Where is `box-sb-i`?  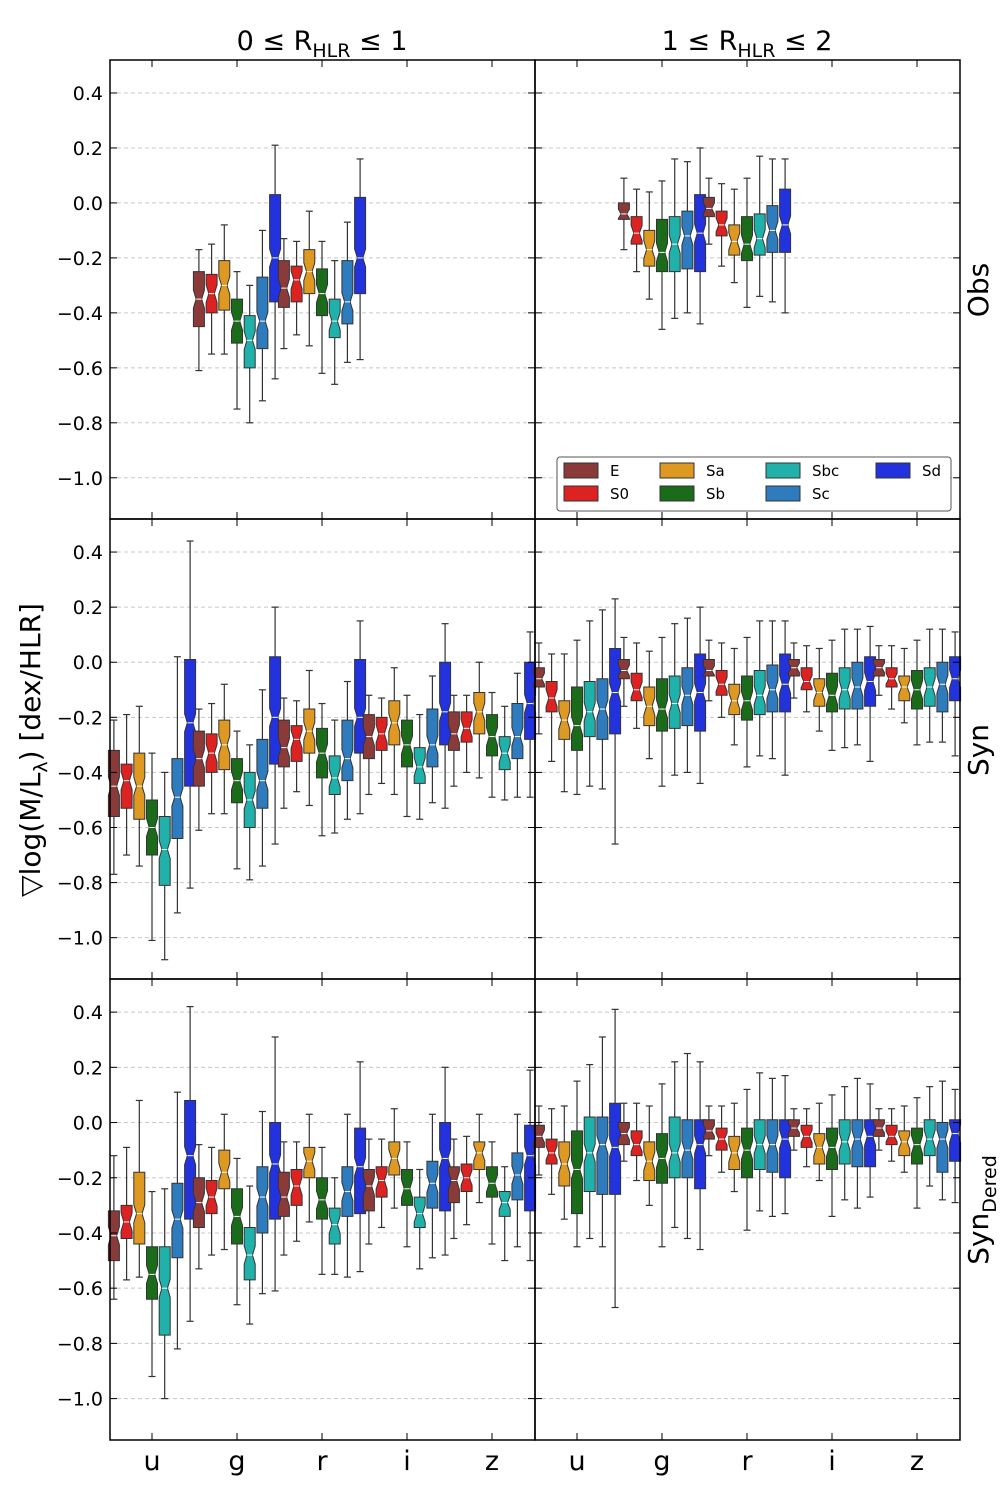
box-sb-i is located at coordinates (407, 1194).